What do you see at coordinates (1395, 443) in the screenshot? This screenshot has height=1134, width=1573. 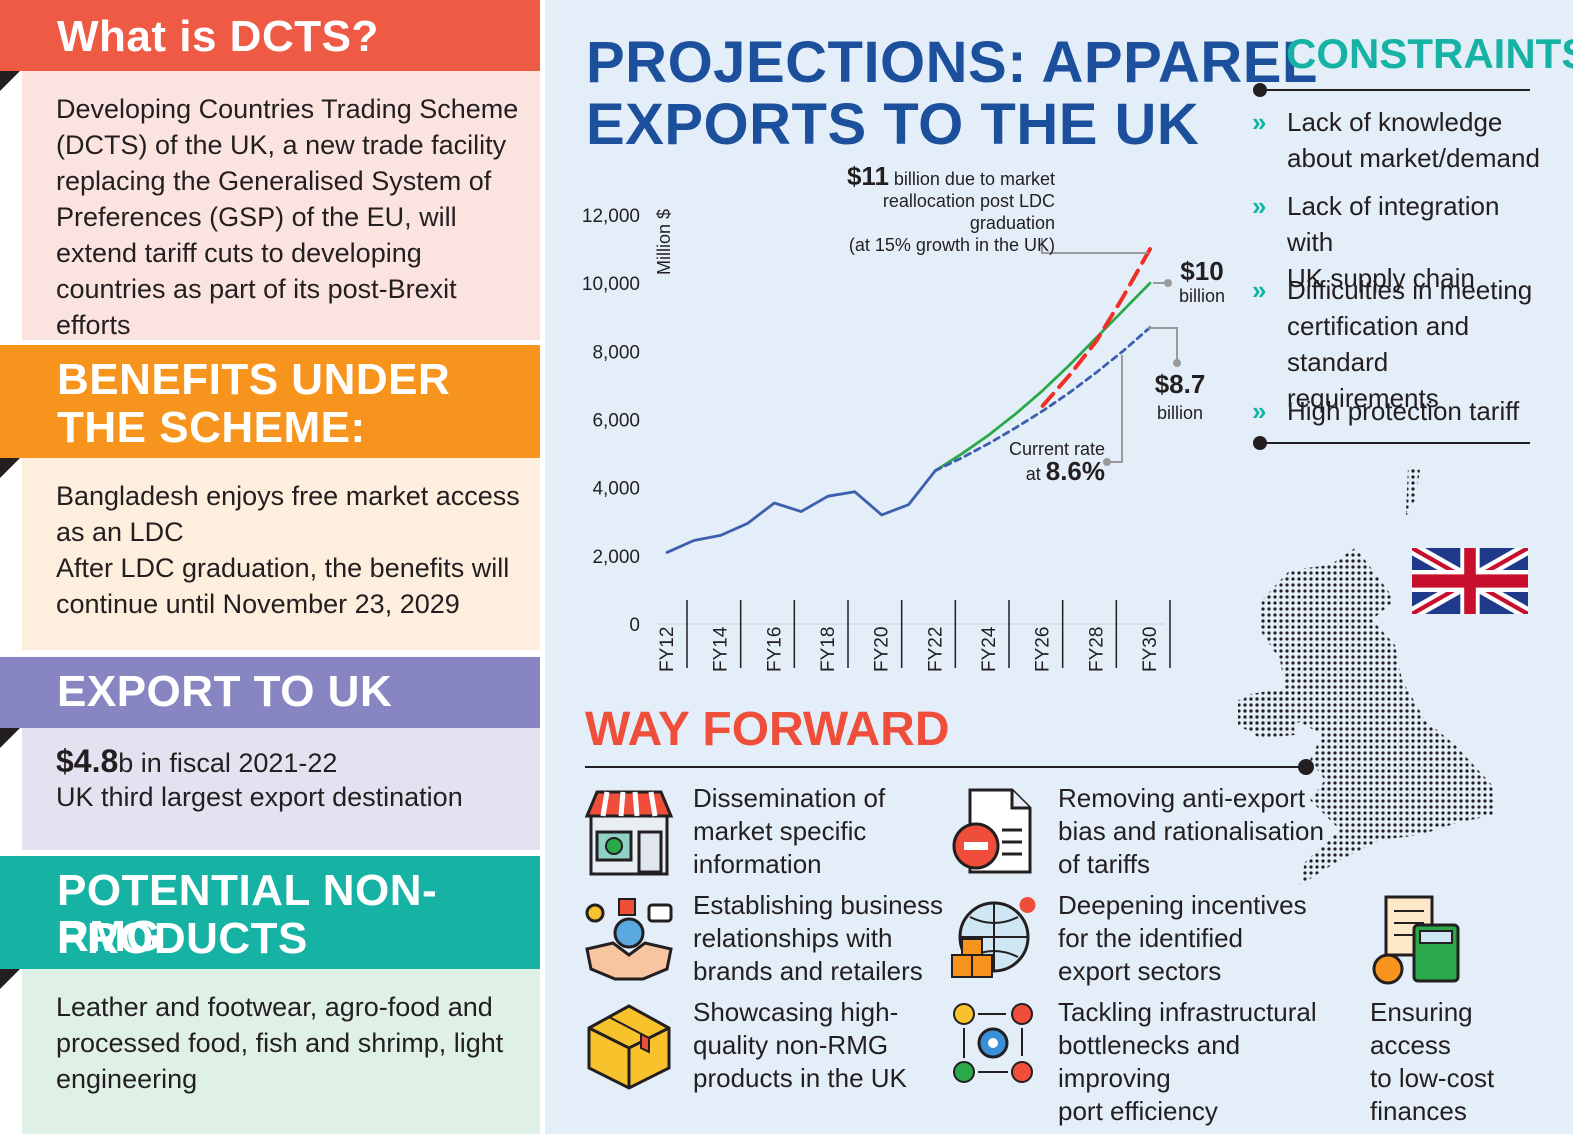 I see `constraints-bottom-rule` at bounding box center [1395, 443].